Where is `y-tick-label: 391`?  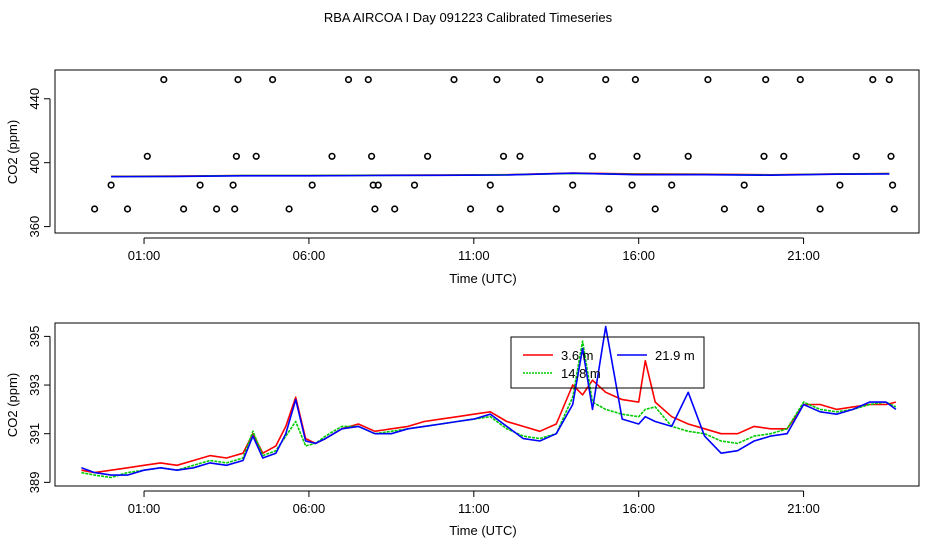 y-tick-label: 391 is located at coordinates (34, 434).